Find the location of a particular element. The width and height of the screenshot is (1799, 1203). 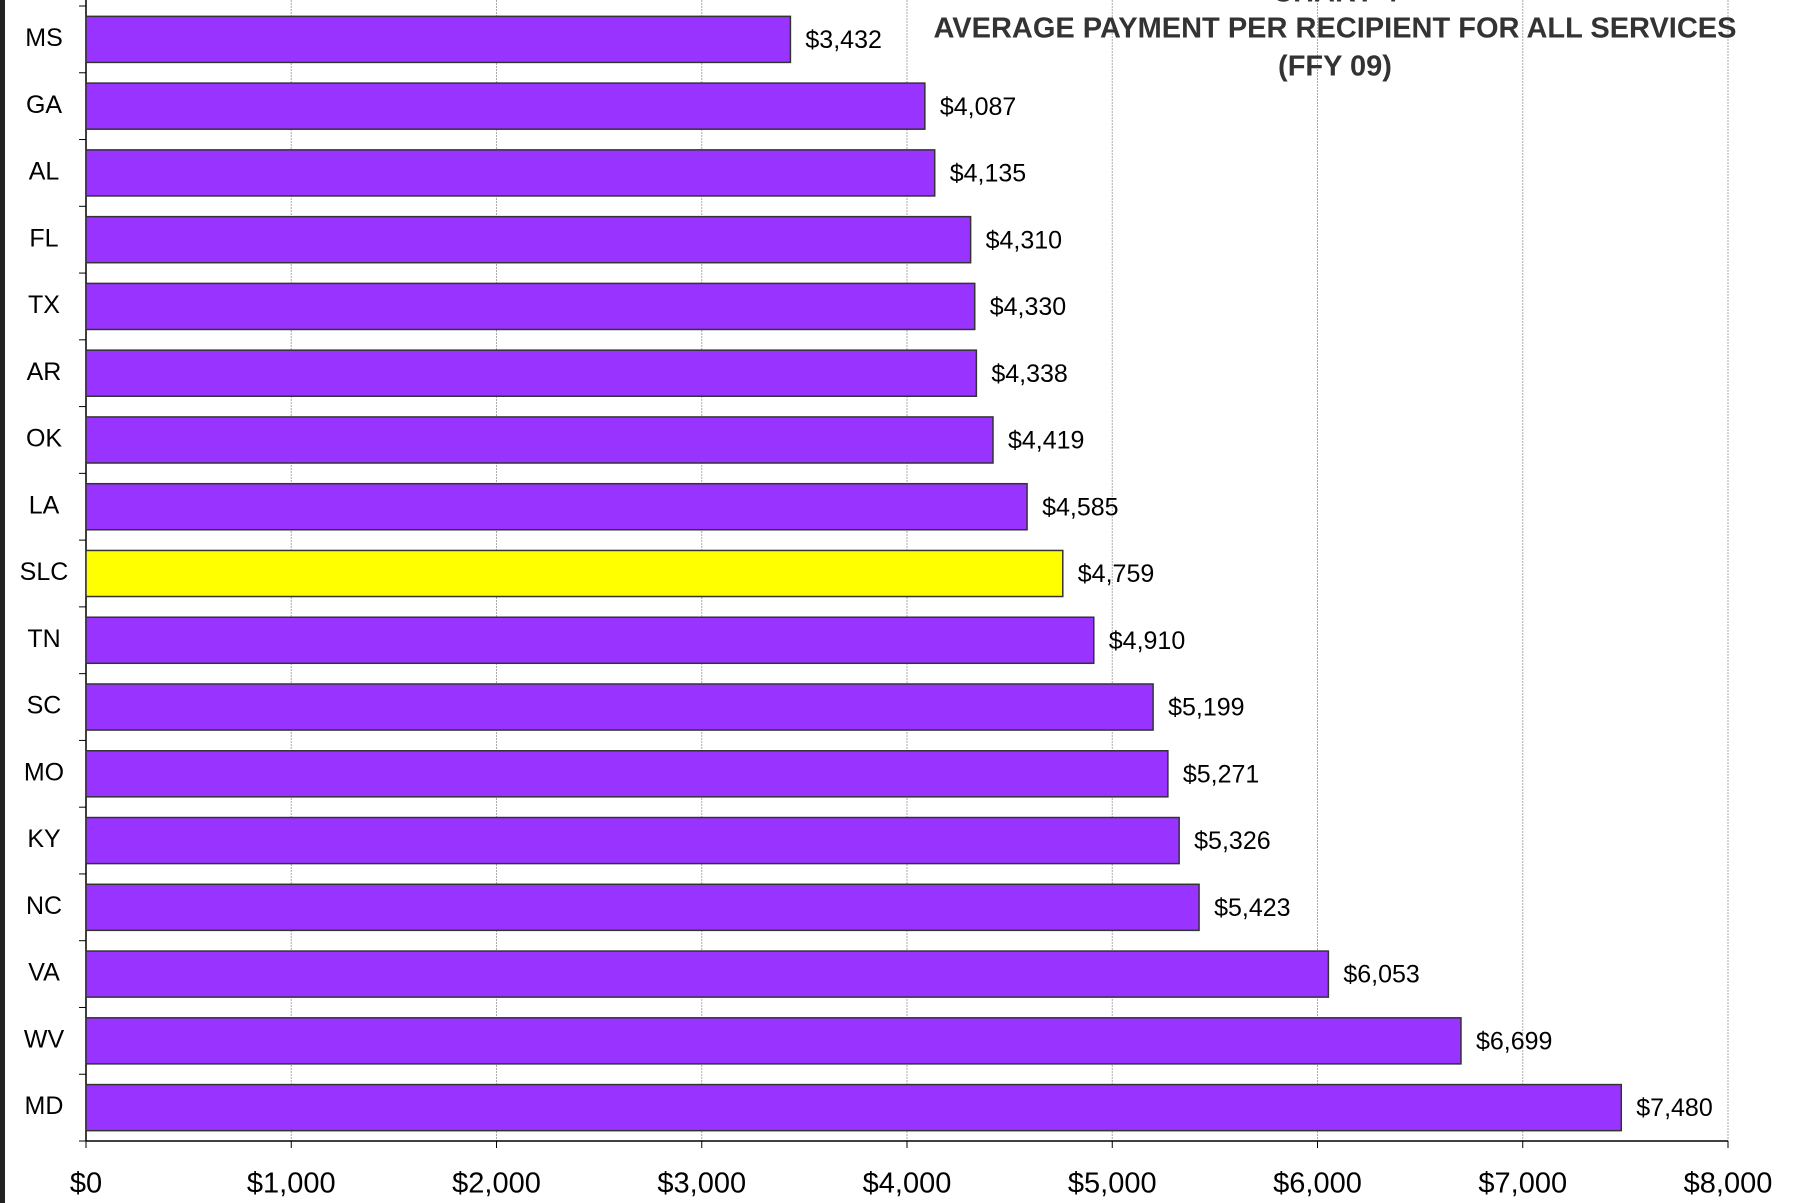

y-tick-label: WV is located at coordinates (44, 1039).